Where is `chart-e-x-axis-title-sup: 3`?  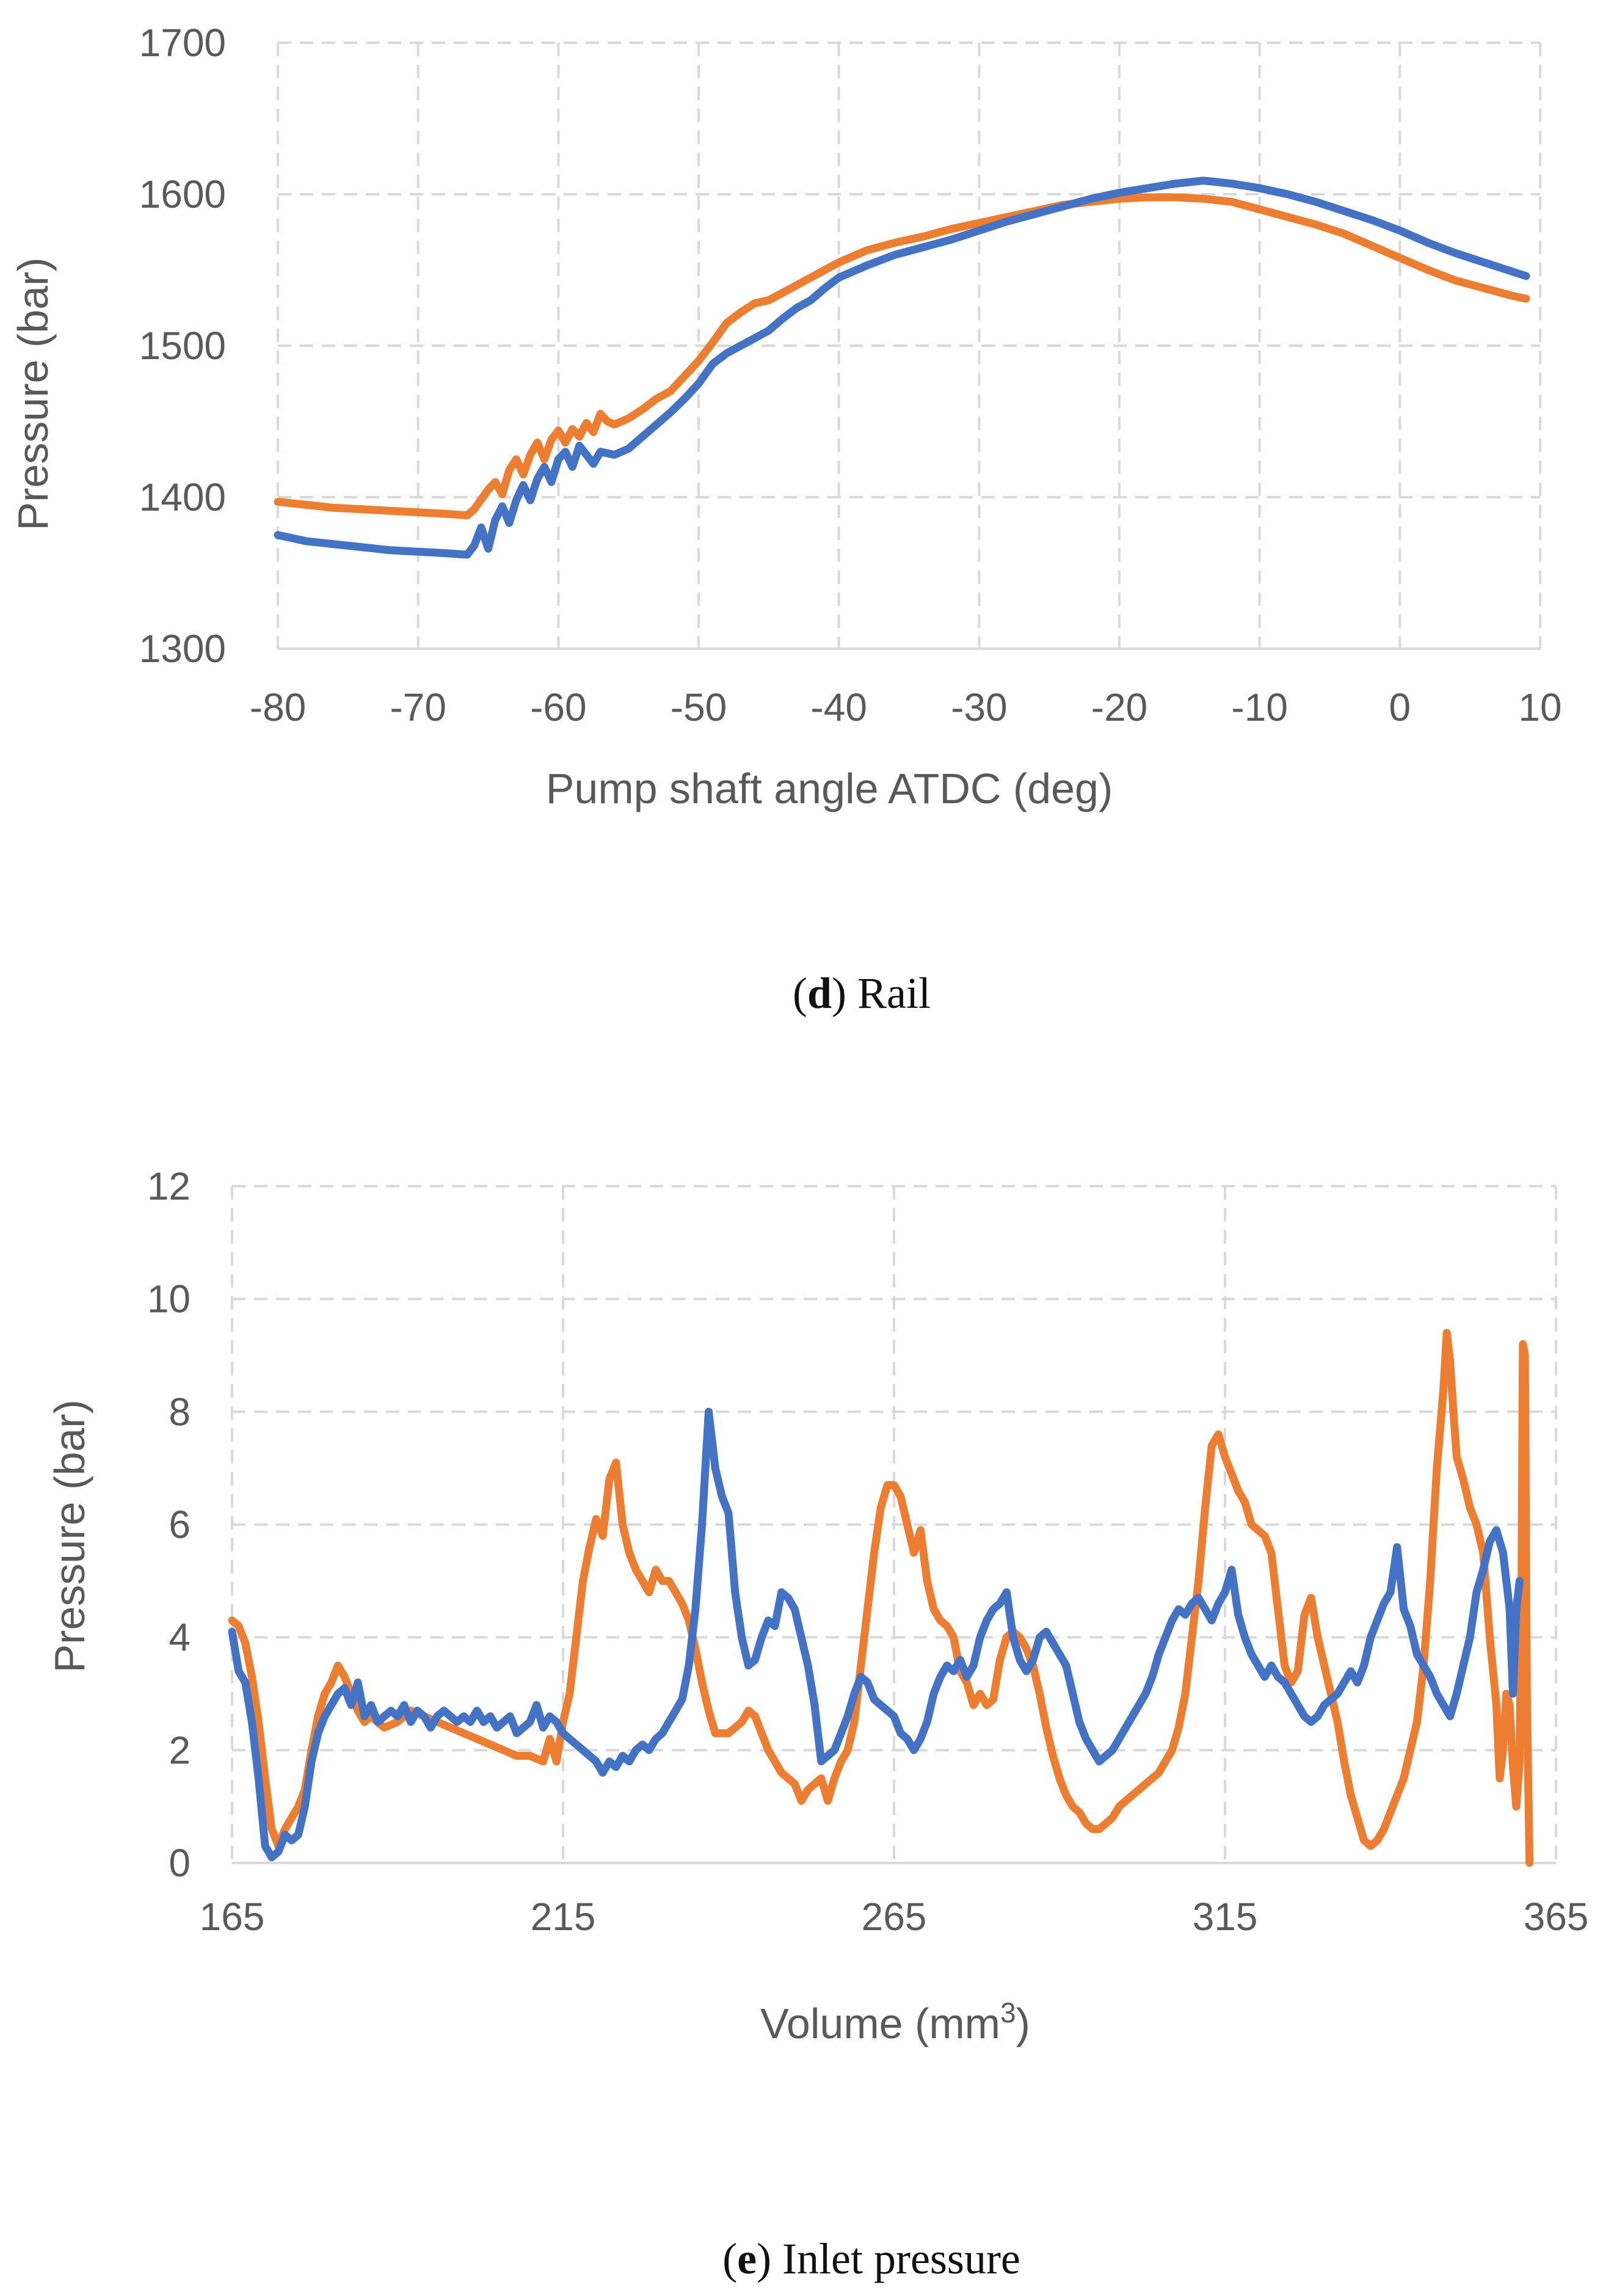 chart-e-x-axis-title-sup: 3 is located at coordinates (1008, 2013).